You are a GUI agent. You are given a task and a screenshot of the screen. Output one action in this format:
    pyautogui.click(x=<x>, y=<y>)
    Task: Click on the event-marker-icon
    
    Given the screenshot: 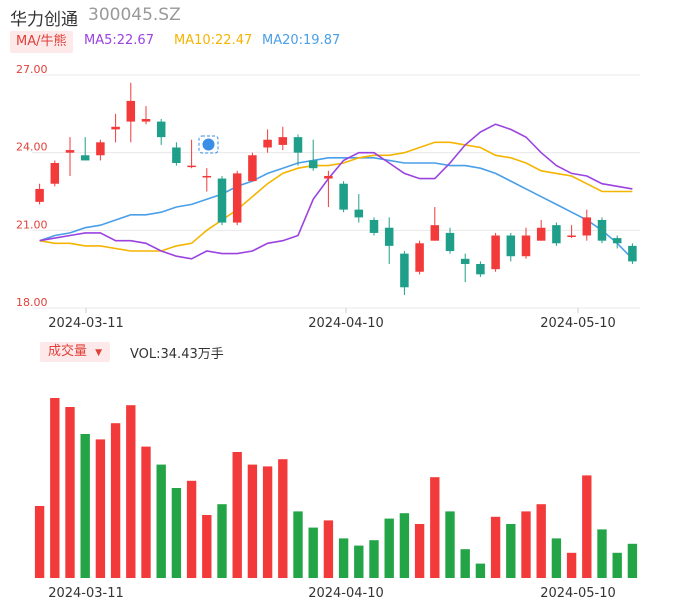 What is the action you would take?
    pyautogui.click(x=208, y=144)
    